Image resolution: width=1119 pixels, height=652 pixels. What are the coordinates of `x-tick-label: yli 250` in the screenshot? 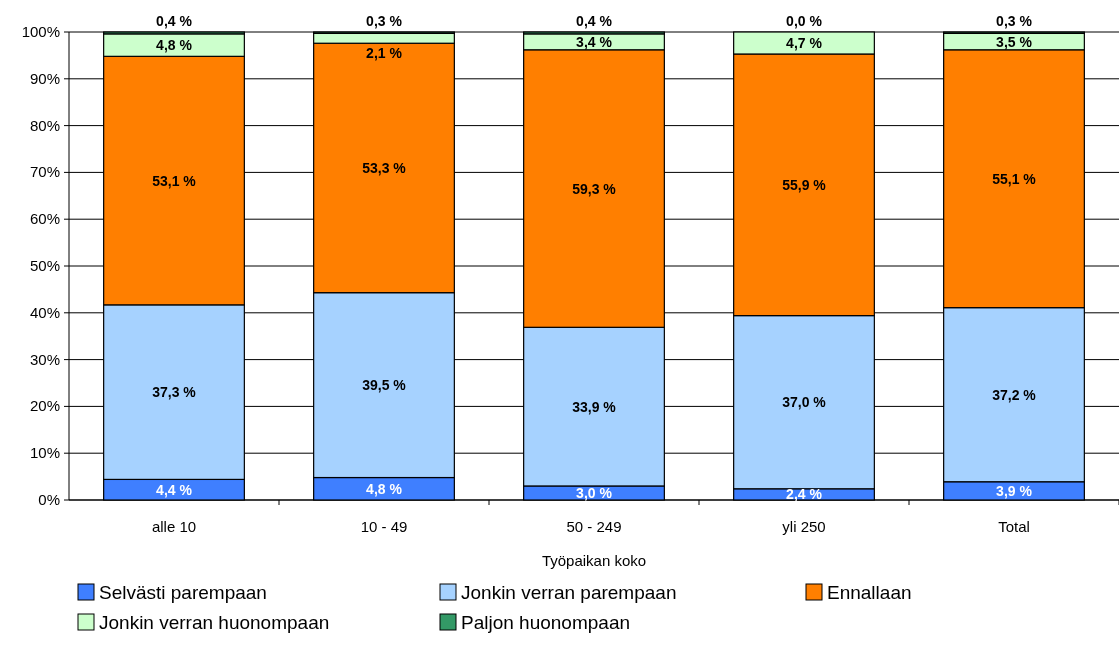 It's located at (804, 526).